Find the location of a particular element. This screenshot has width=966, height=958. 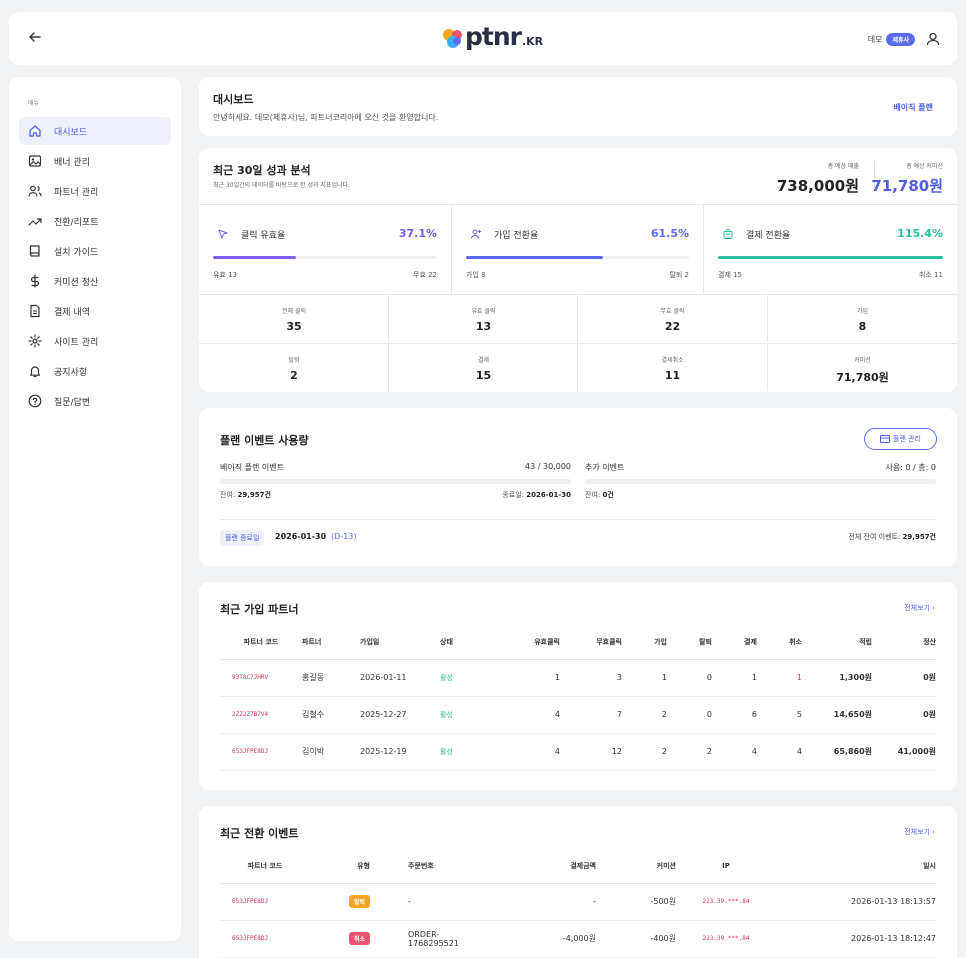

sidebar-item-notices: 공지사항 is located at coordinates (95, 371).